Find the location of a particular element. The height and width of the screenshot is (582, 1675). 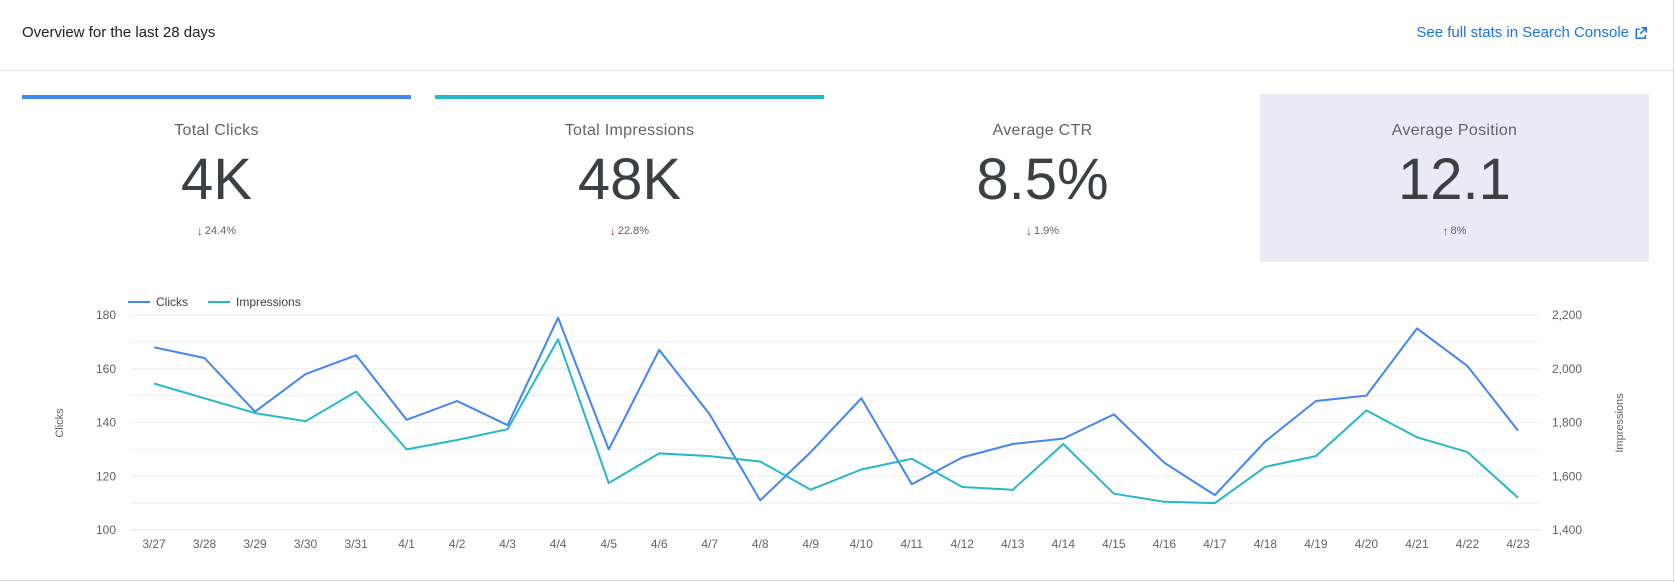

y-tick-label: 160 is located at coordinates (106, 369).